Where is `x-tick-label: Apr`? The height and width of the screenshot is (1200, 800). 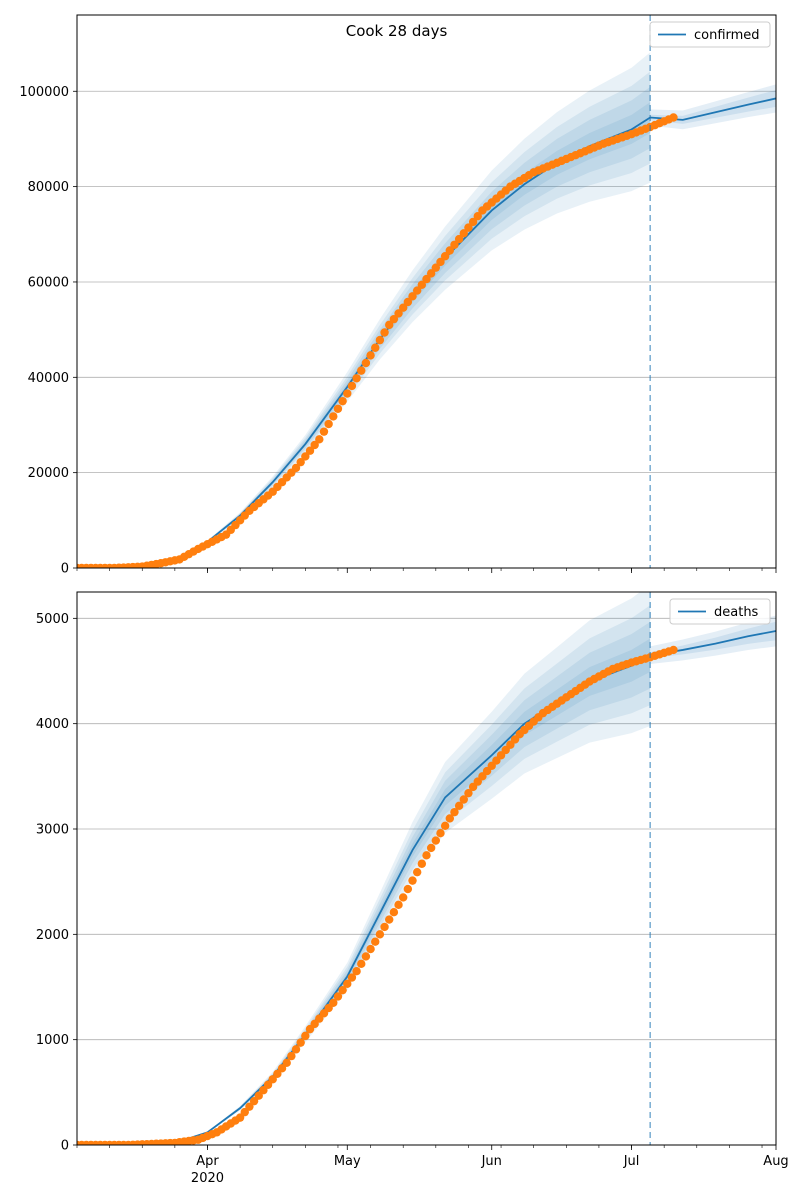 x-tick-label: Apr is located at coordinates (207, 1161).